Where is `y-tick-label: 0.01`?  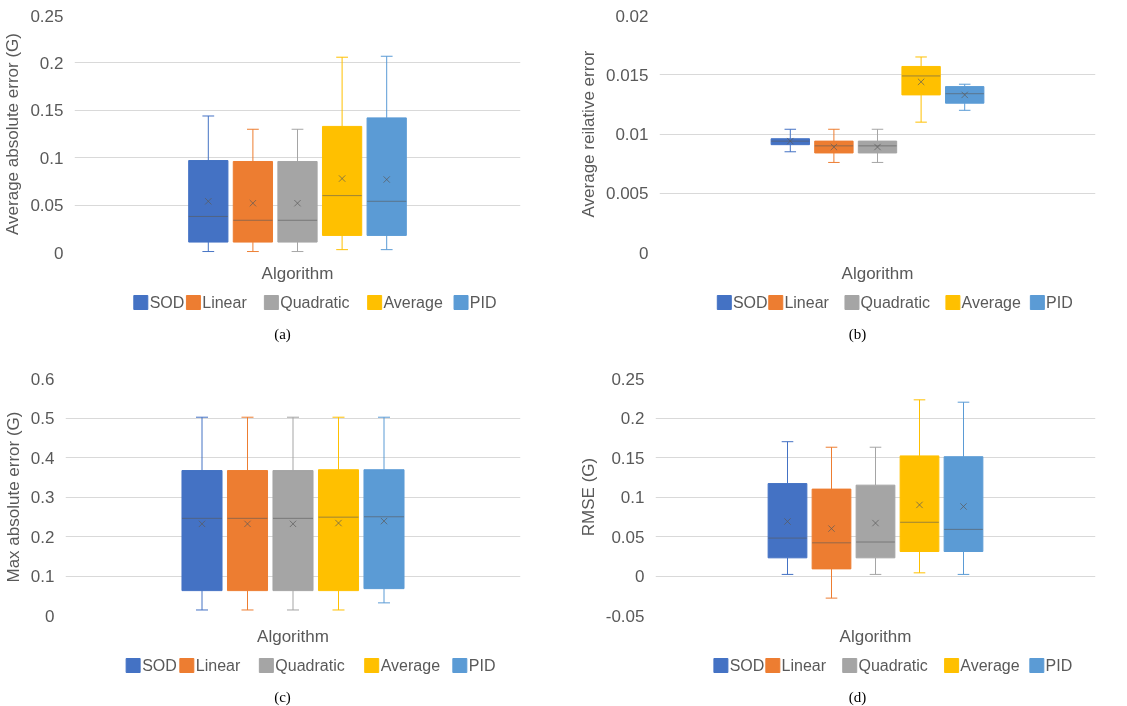 y-tick-label: 0.01 is located at coordinates (632, 134).